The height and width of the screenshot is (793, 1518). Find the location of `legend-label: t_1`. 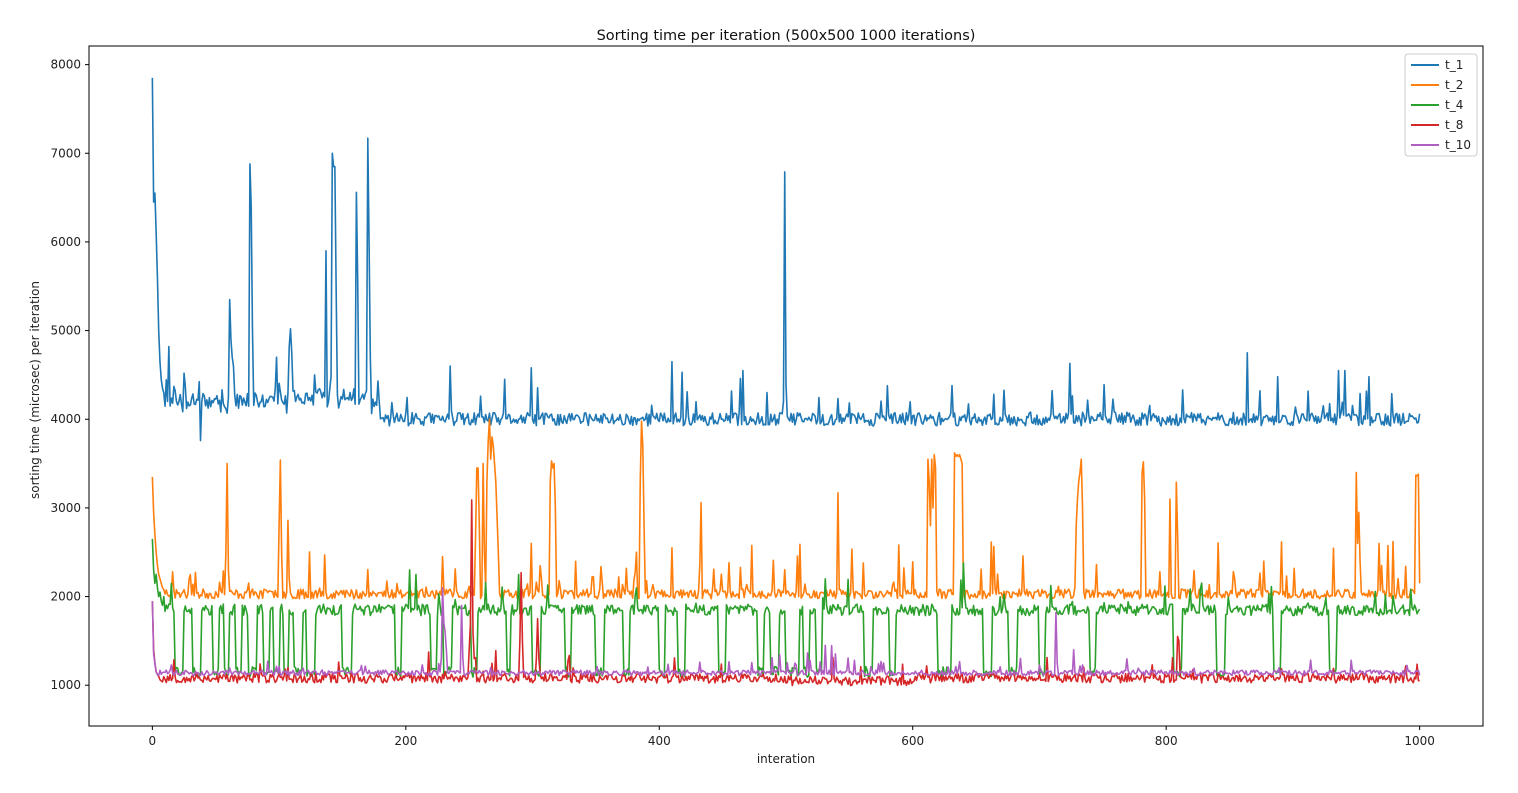

legend-label: t_1 is located at coordinates (1454, 65).